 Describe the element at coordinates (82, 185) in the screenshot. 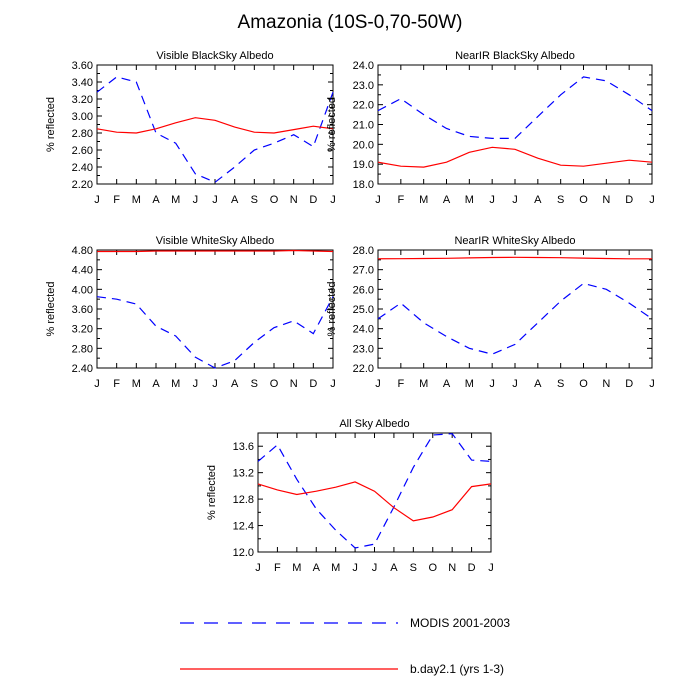

I see `y-tick-label: 2.20` at that location.